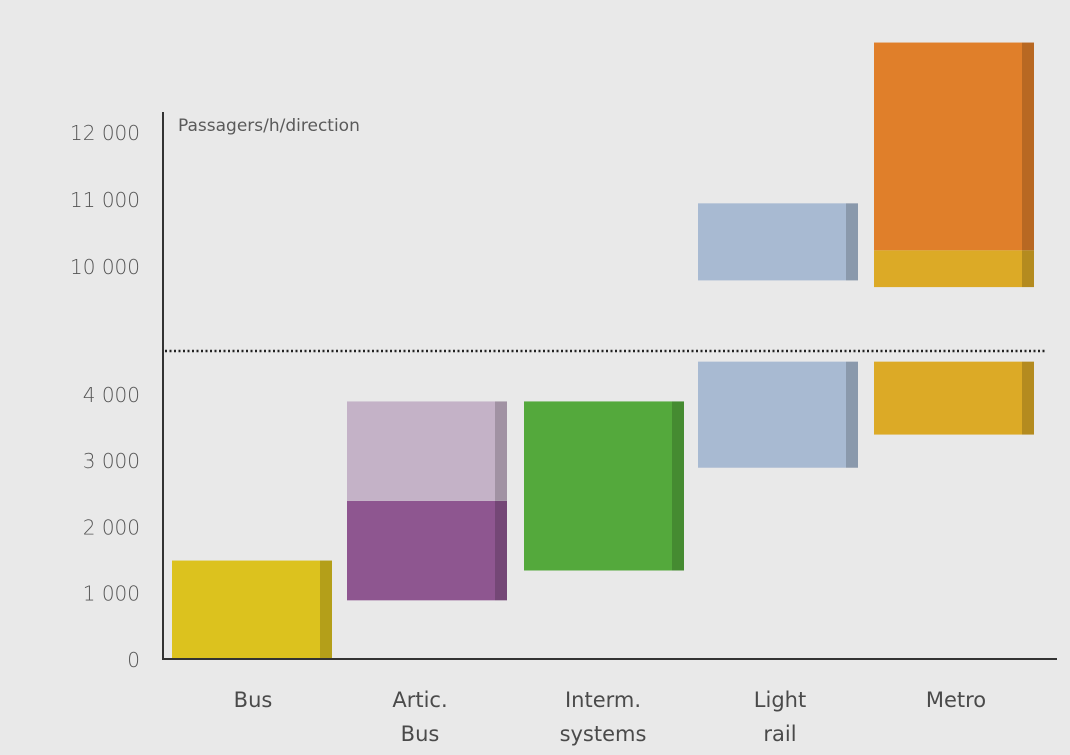 The image size is (1070, 755). I want to click on y-tick-label: 11 000, so click(105, 200).